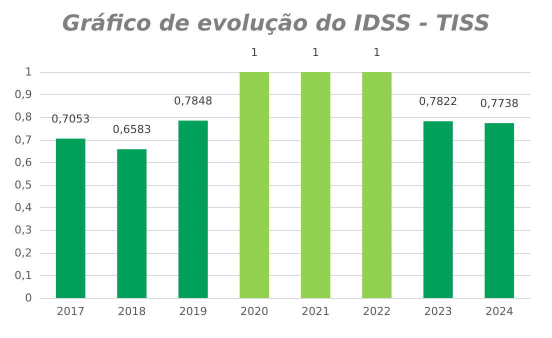 The width and height of the screenshot is (552, 338). Describe the element at coordinates (193, 101) in the screenshot. I see `data-label: 0,7848` at that location.